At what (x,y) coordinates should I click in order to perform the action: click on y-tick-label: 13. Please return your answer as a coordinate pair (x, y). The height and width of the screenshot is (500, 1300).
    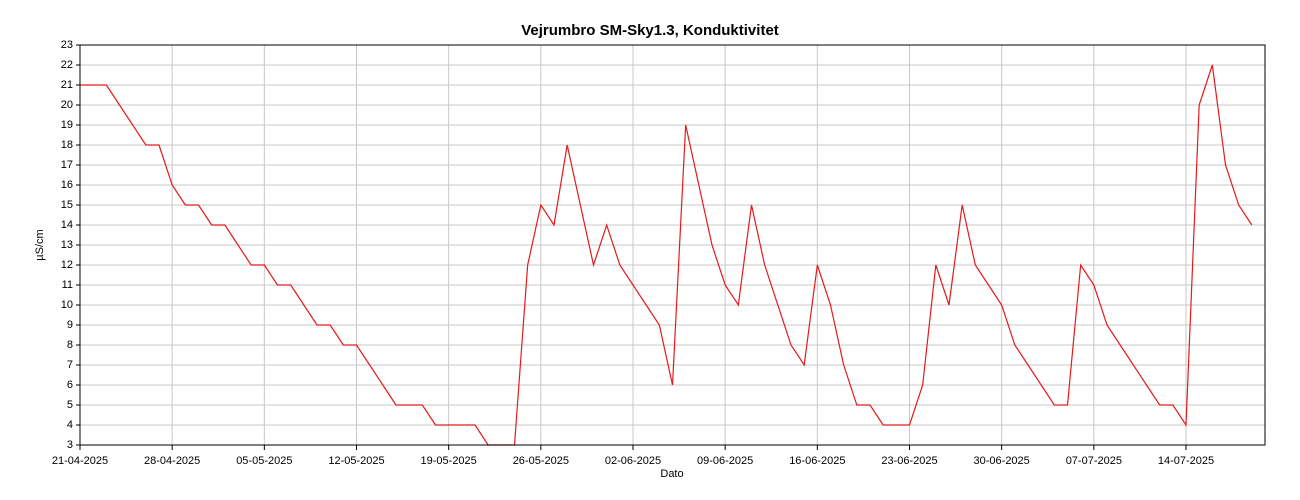
    Looking at the image, I should click on (67, 245).